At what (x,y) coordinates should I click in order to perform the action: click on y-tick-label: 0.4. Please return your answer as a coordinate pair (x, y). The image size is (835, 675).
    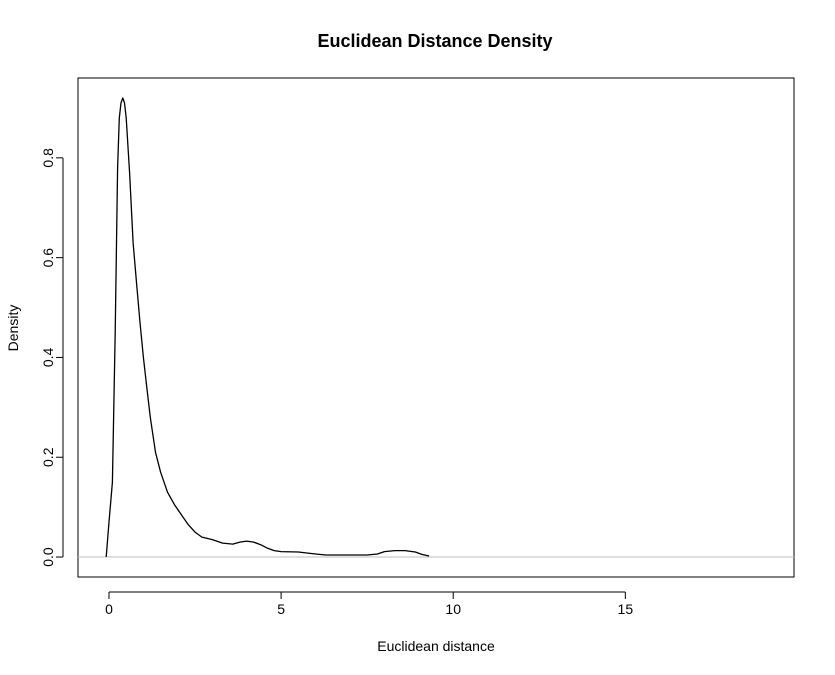
    Looking at the image, I should click on (48, 357).